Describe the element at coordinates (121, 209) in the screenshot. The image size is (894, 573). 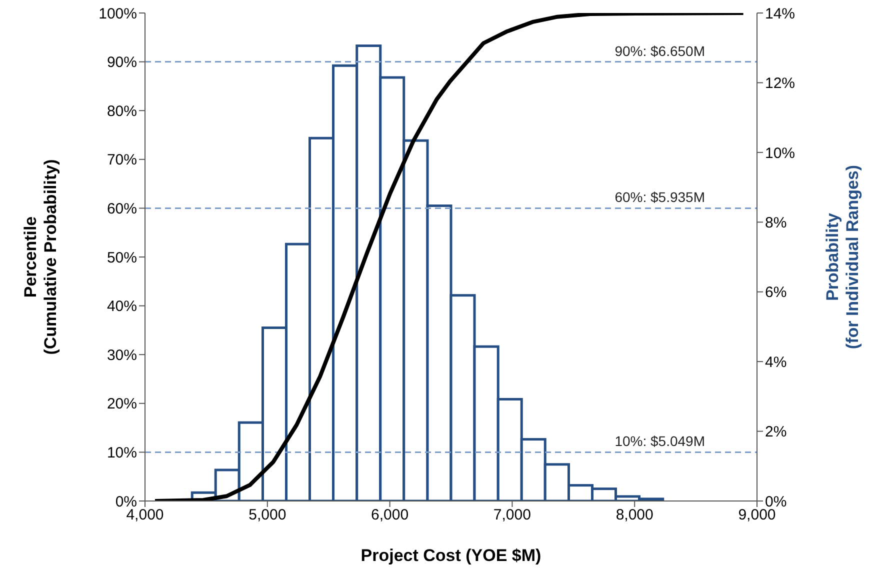
I see `y-tick-label: 60%` at that location.